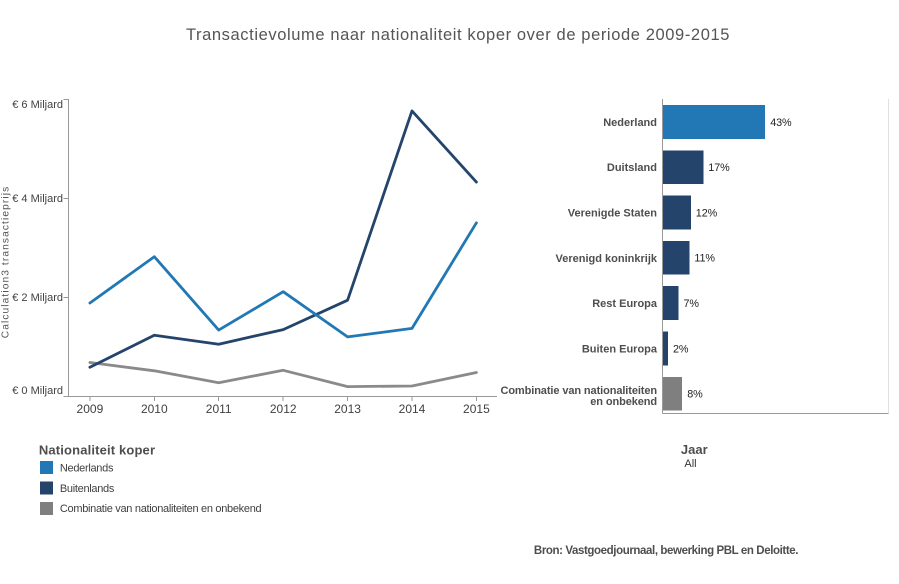  What do you see at coordinates (694, 449) in the screenshot?
I see `svg-text: Jaar` at bounding box center [694, 449].